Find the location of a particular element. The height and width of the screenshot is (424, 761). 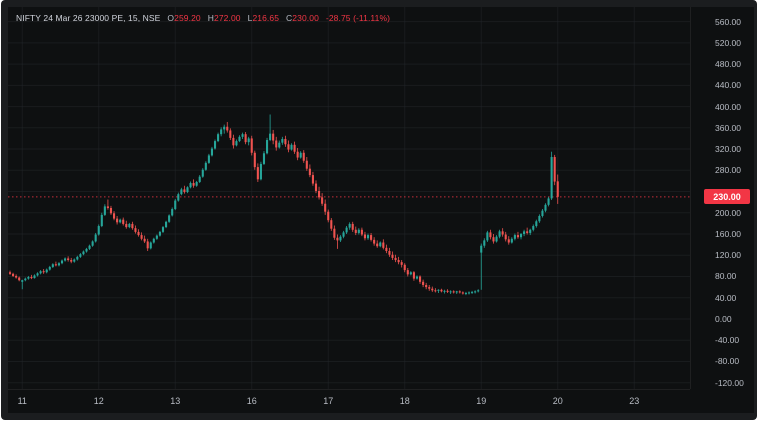

price-axis-label: 280.00 is located at coordinates (728, 170).